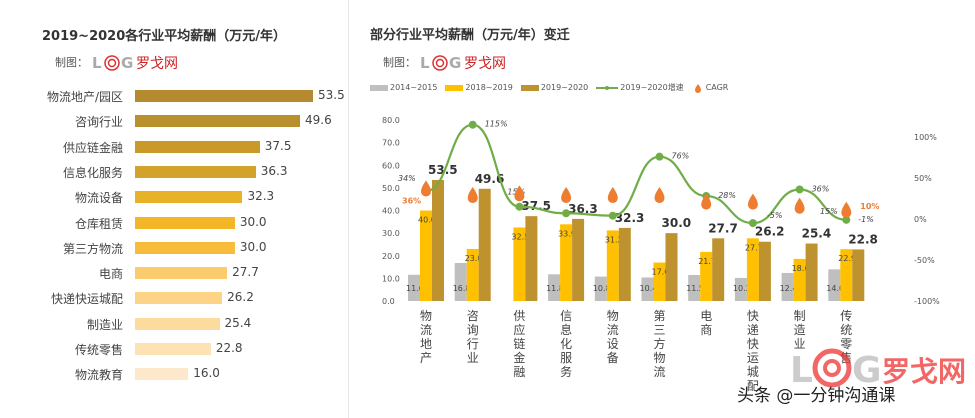 This screenshot has width=975, height=418. Describe the element at coordinates (695, 288) in the screenshot. I see `bar-value-label: 11.5` at that location.